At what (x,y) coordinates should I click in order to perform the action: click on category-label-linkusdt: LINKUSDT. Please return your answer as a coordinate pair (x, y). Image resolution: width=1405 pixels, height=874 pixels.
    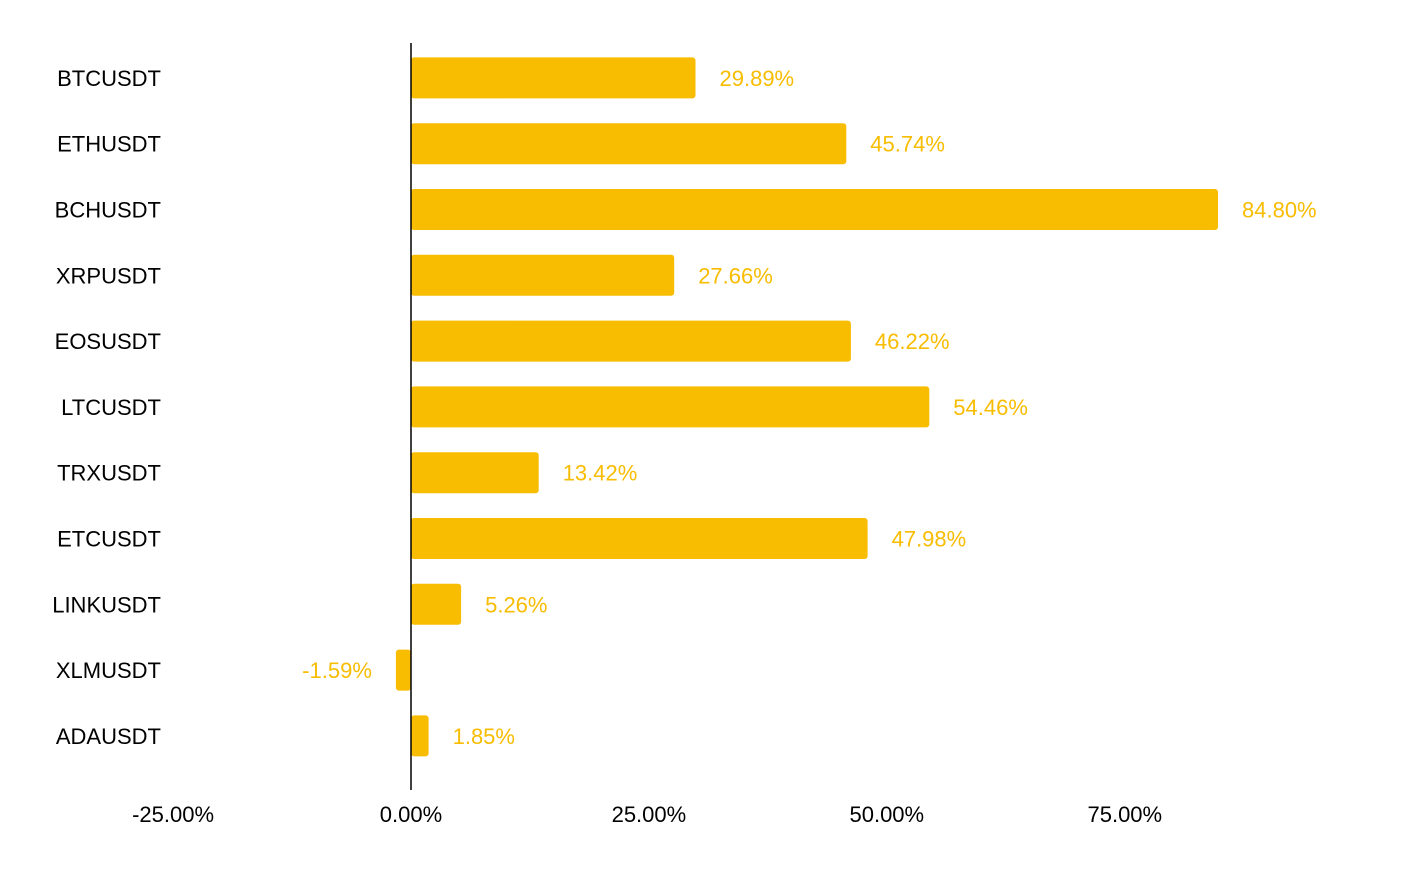
    Looking at the image, I should click on (106, 604).